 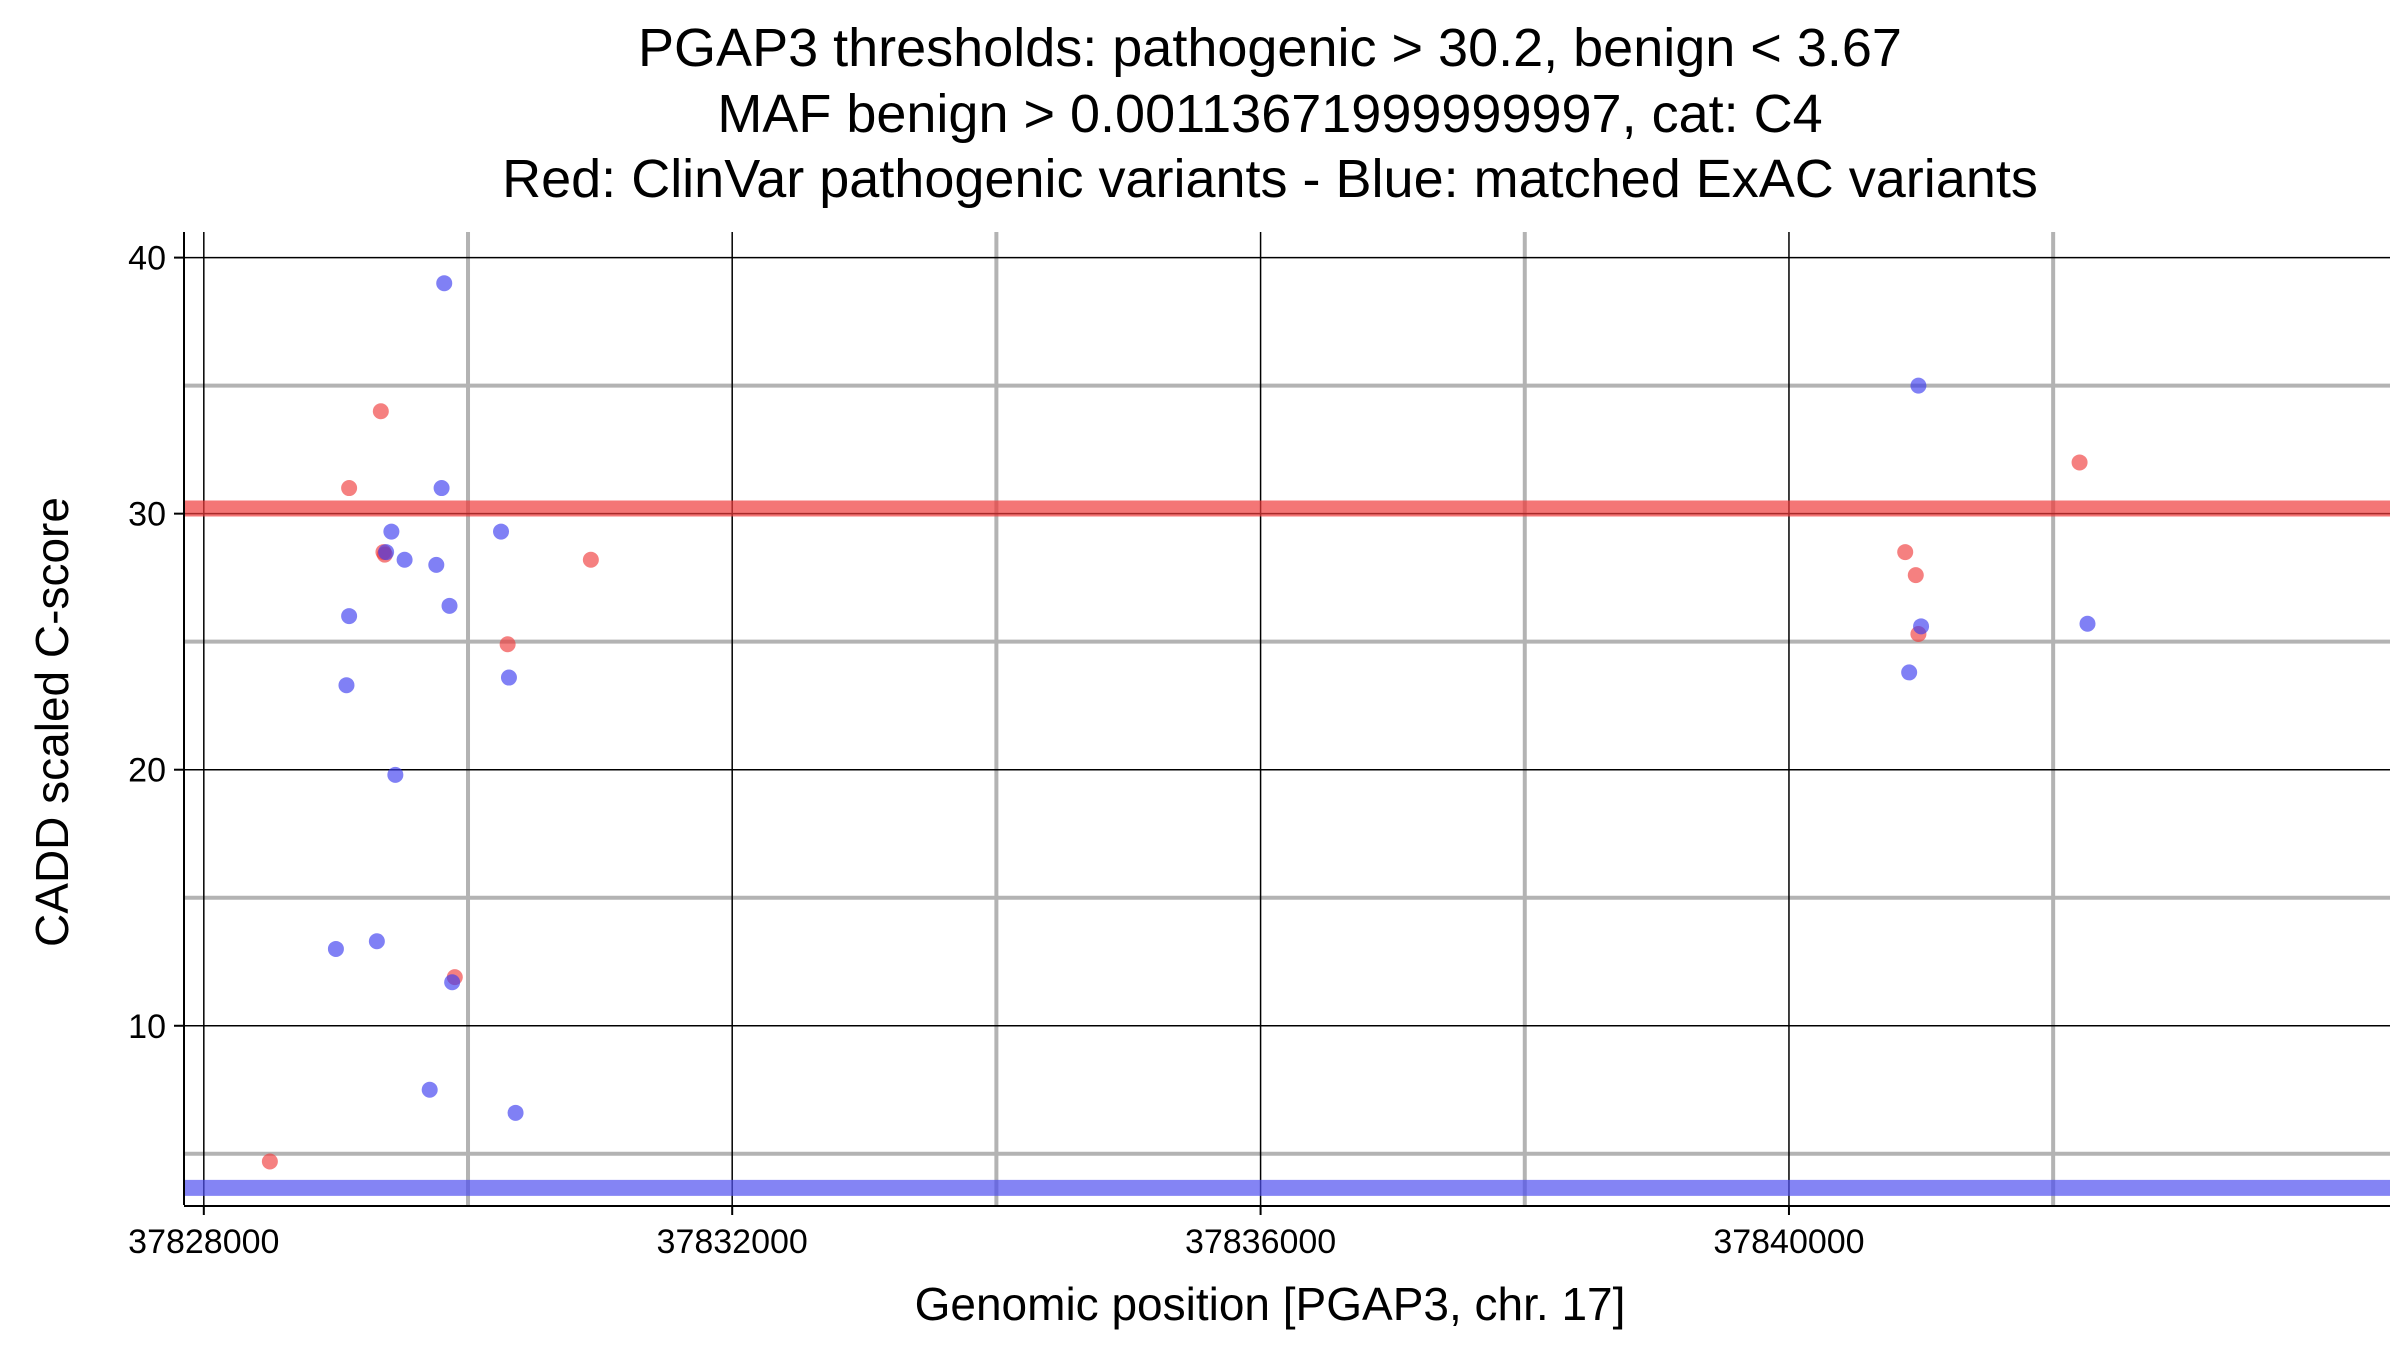 What do you see at coordinates (147, 515) in the screenshot?
I see `y-tick-label-2: 30` at bounding box center [147, 515].